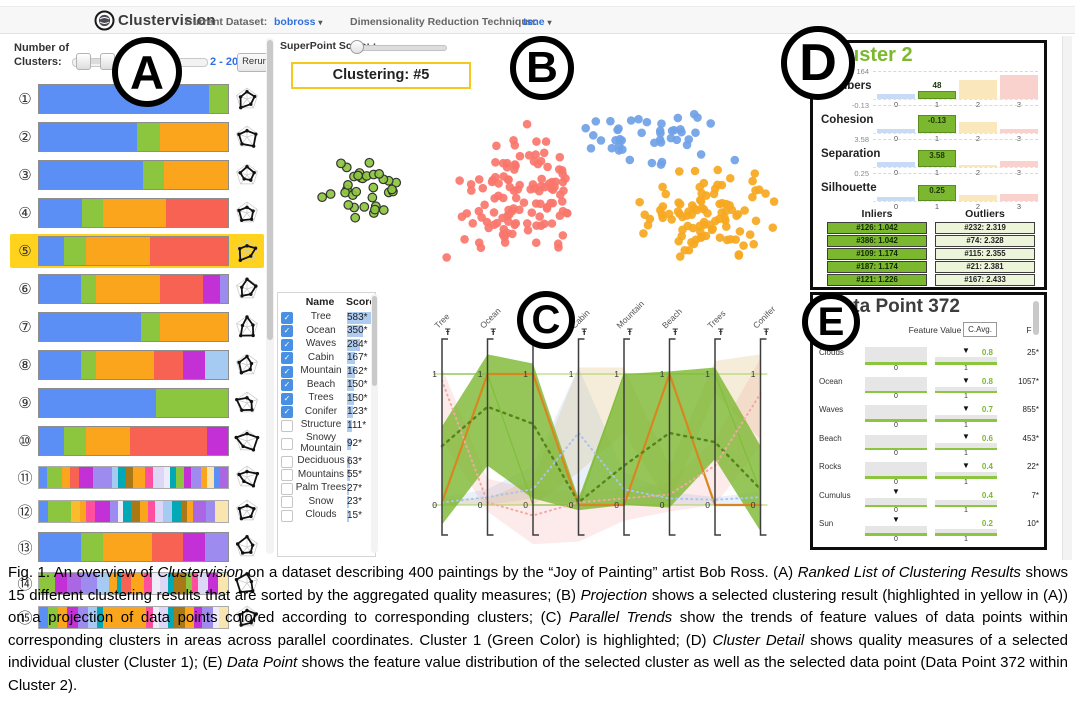 The width and height of the screenshot is (1075, 702). What do you see at coordinates (326, 344) in the screenshot?
I see `feature-row: ✓ Waves 284*` at bounding box center [326, 344].